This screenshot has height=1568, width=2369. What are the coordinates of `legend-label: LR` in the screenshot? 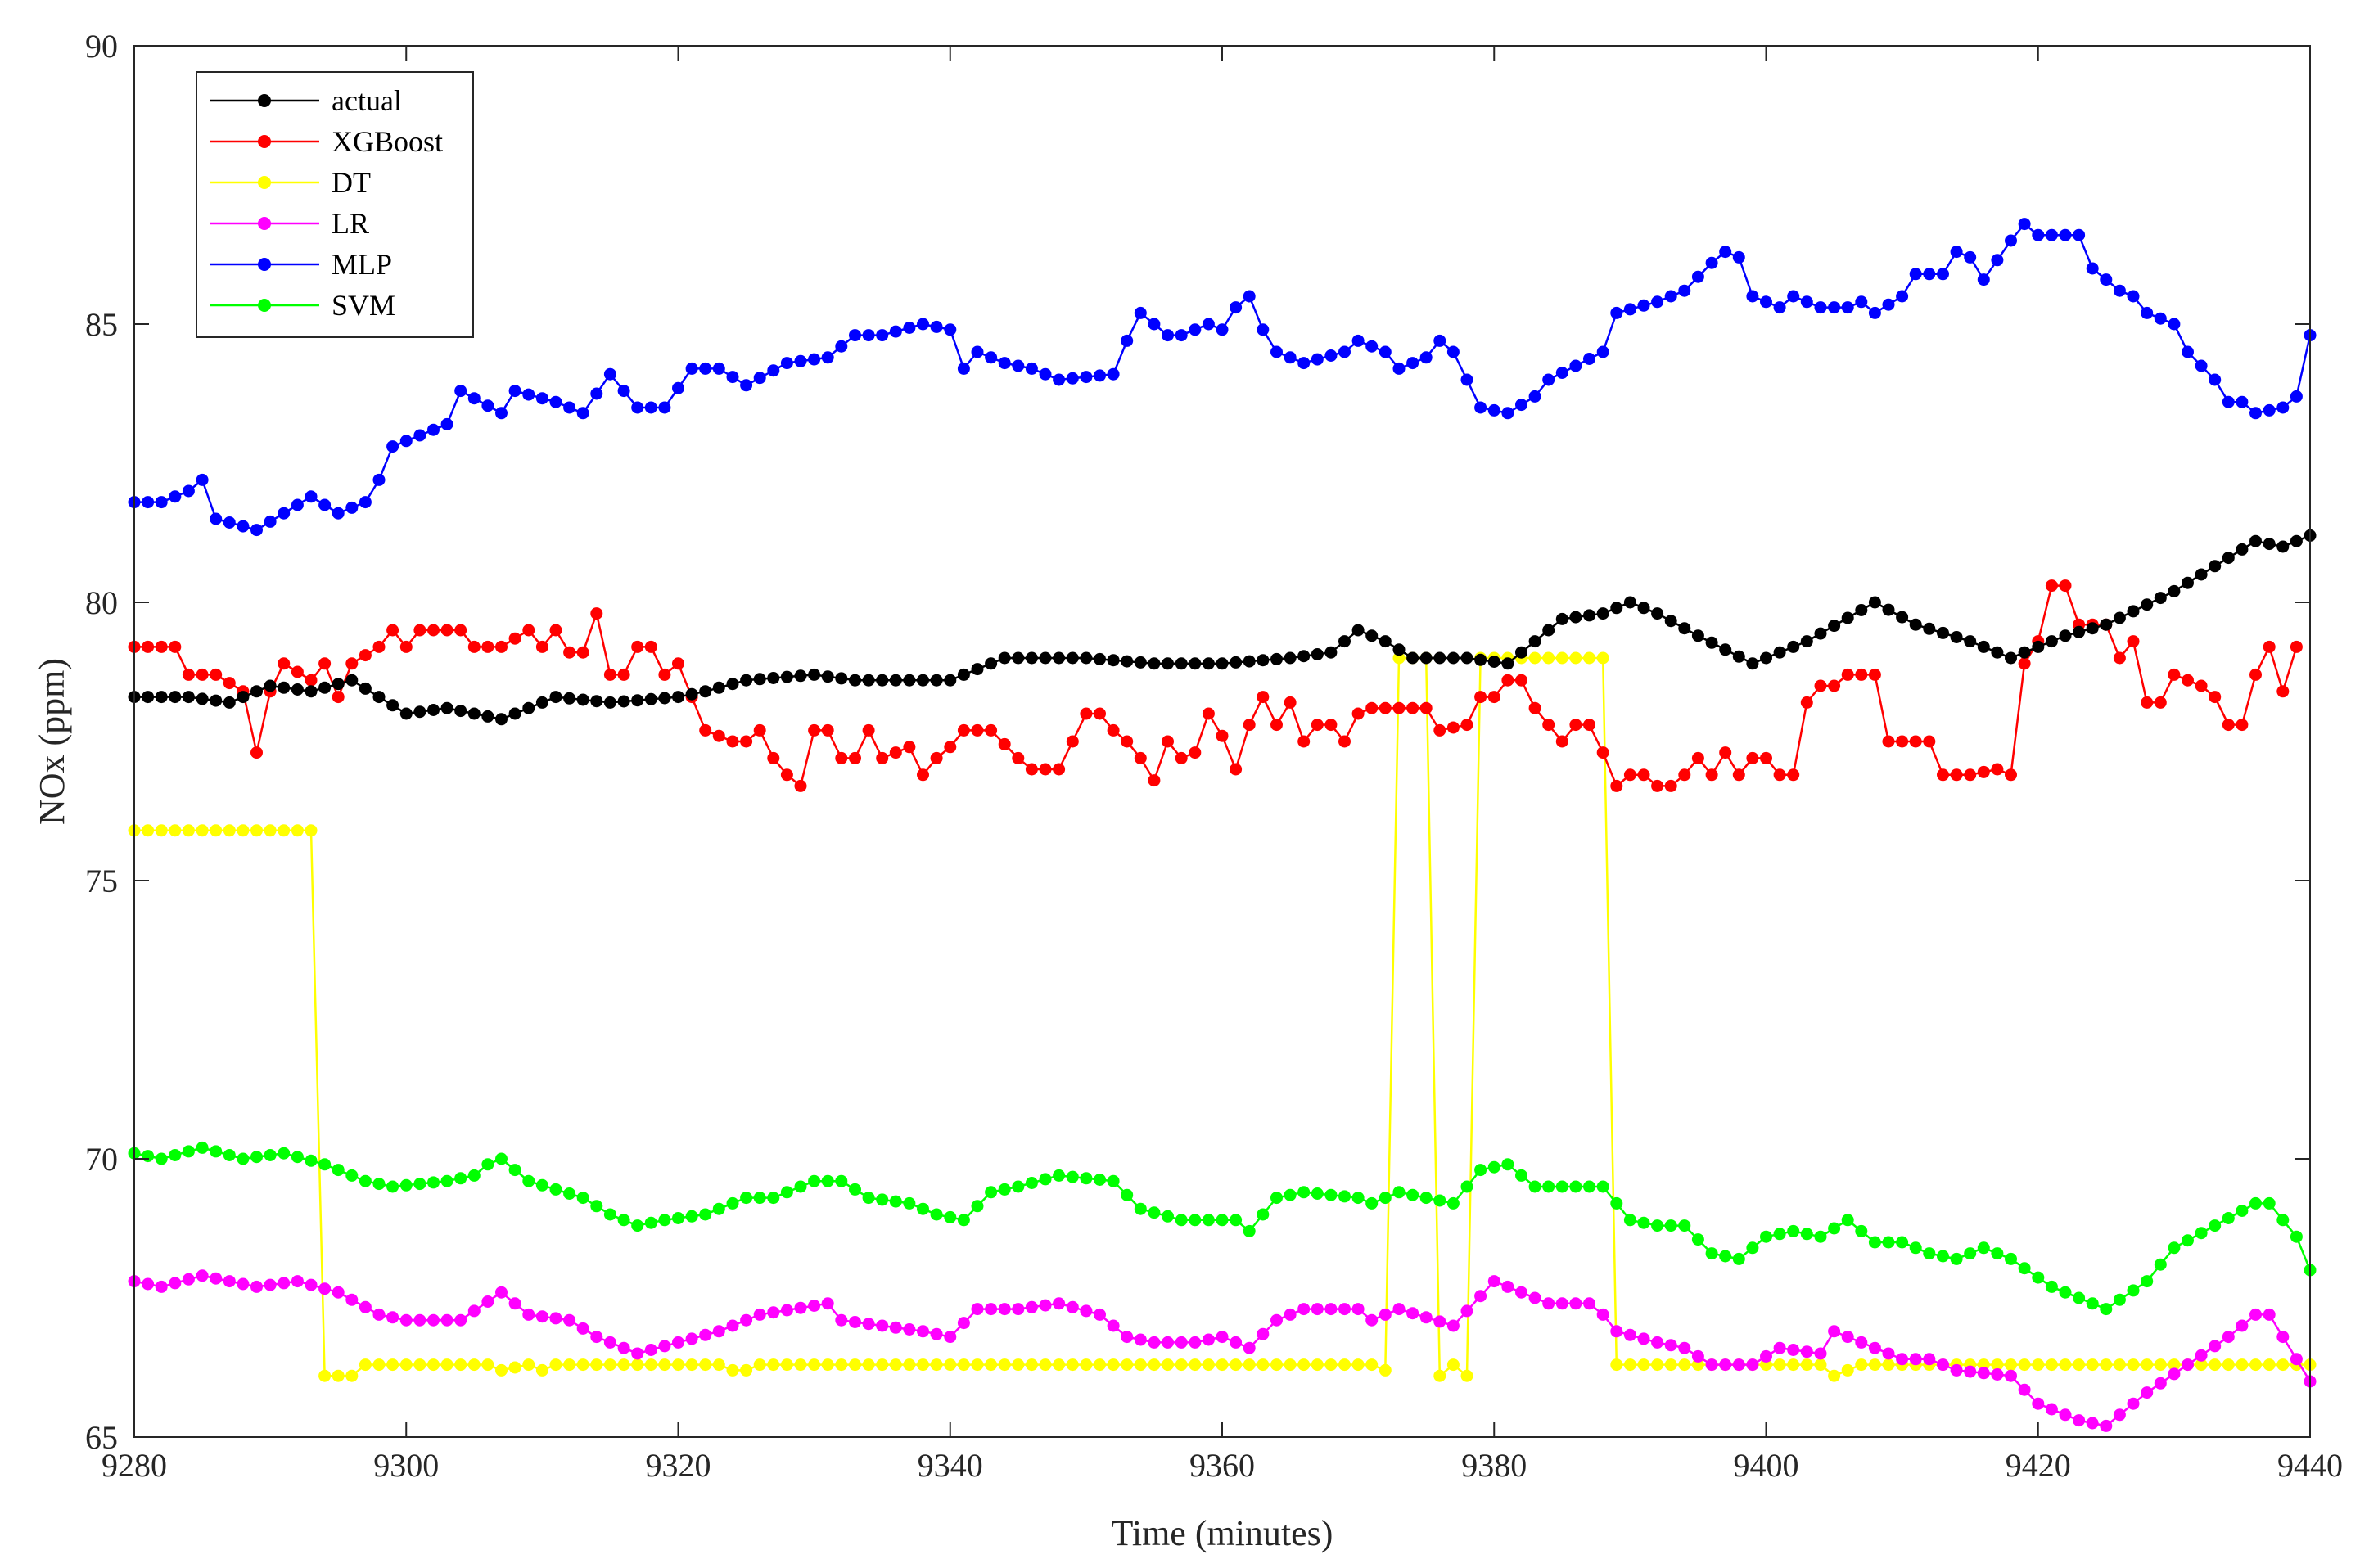 It's located at (350, 223).